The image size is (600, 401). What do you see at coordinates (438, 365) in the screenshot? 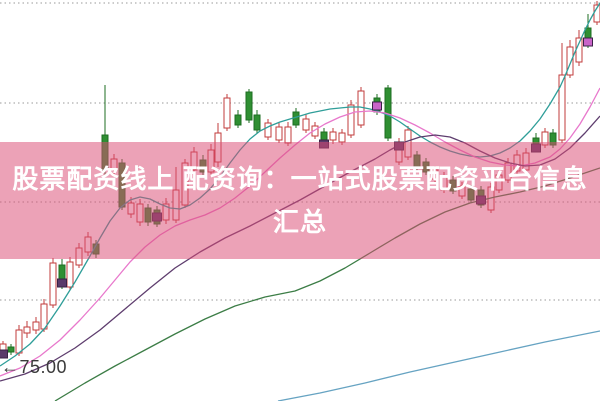
I see `ma-longest-steelblue` at bounding box center [438, 365].